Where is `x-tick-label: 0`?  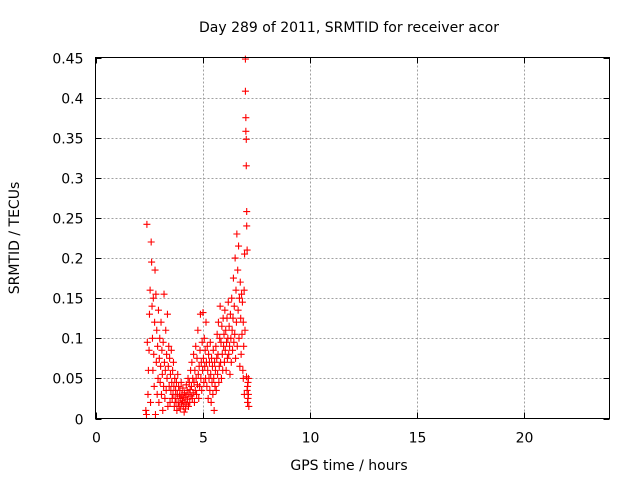
x-tick-label: 0 is located at coordinates (96, 439).